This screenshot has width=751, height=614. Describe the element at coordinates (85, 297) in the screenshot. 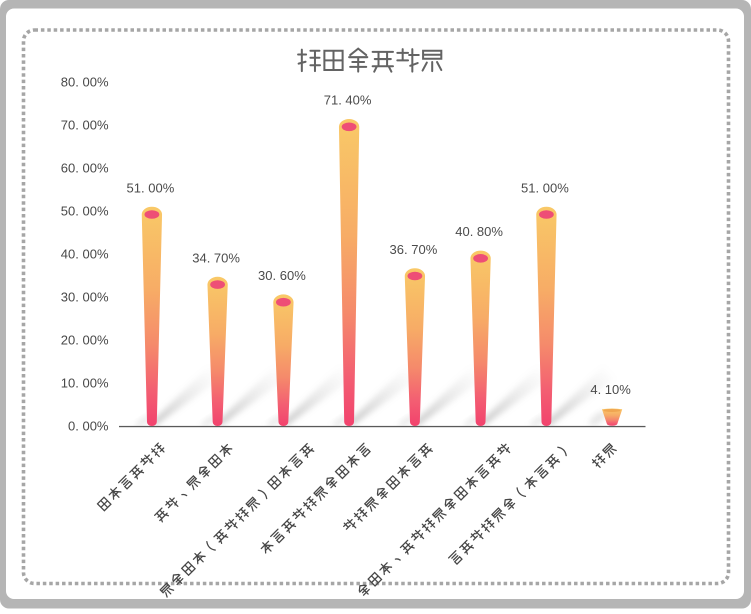

I see `svg-text: 30. 00%` at that location.